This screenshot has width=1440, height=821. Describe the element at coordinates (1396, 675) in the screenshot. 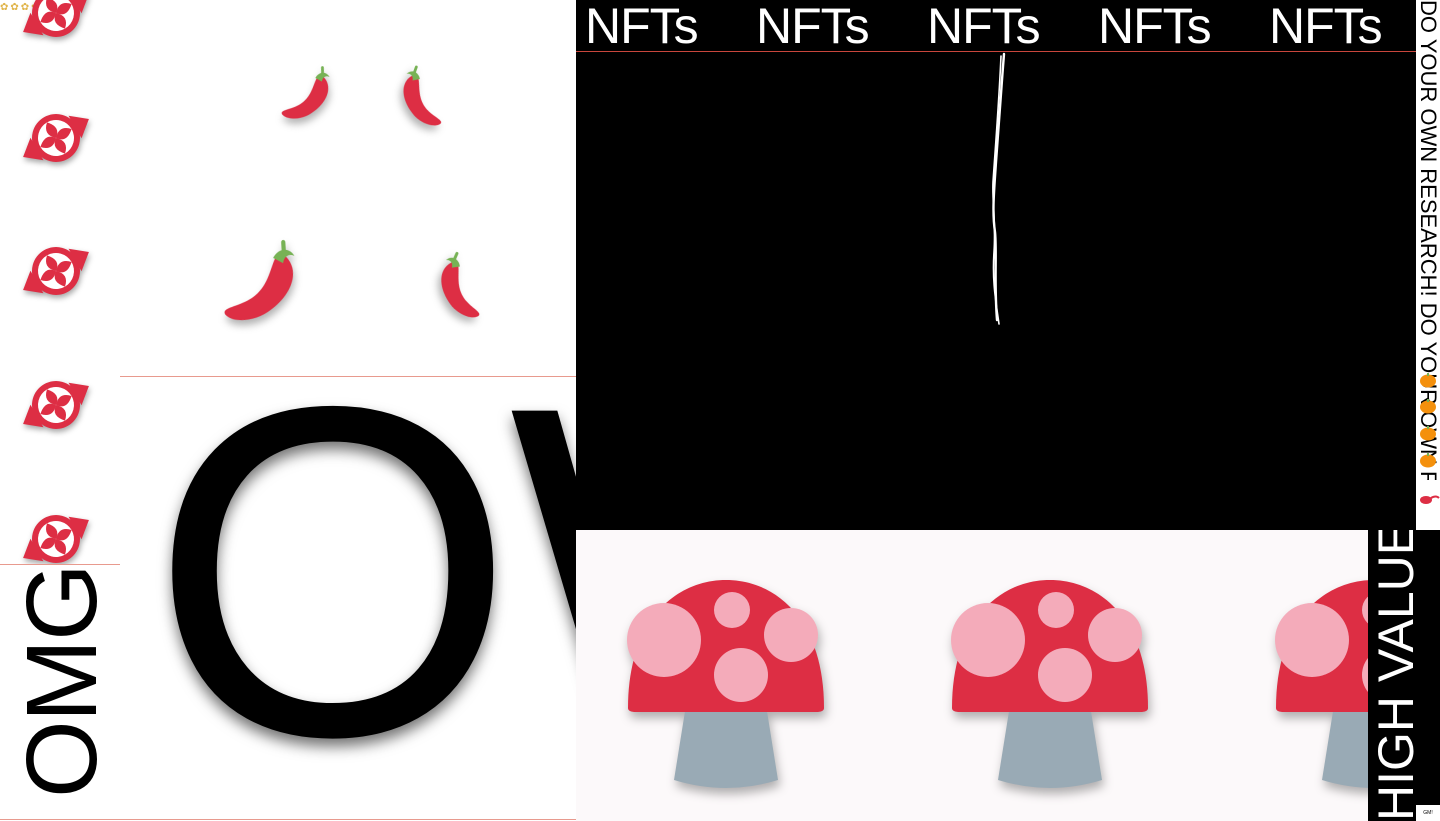

I see `high-value-text: HIGH VALUE AGE` at that location.